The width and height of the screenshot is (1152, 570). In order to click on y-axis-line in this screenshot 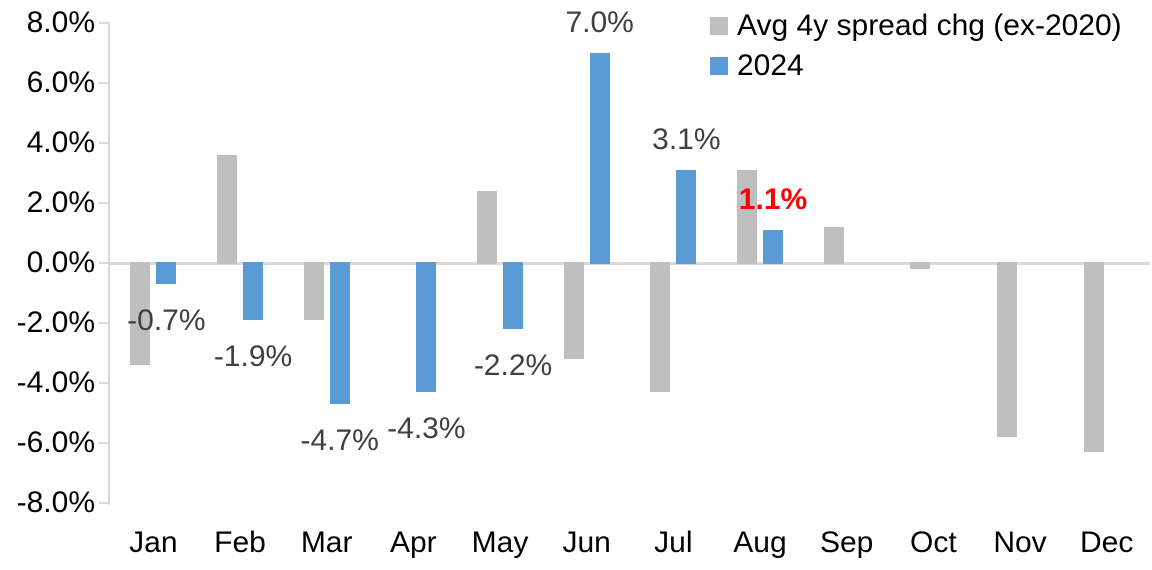, I will do `click(109, 264)`.